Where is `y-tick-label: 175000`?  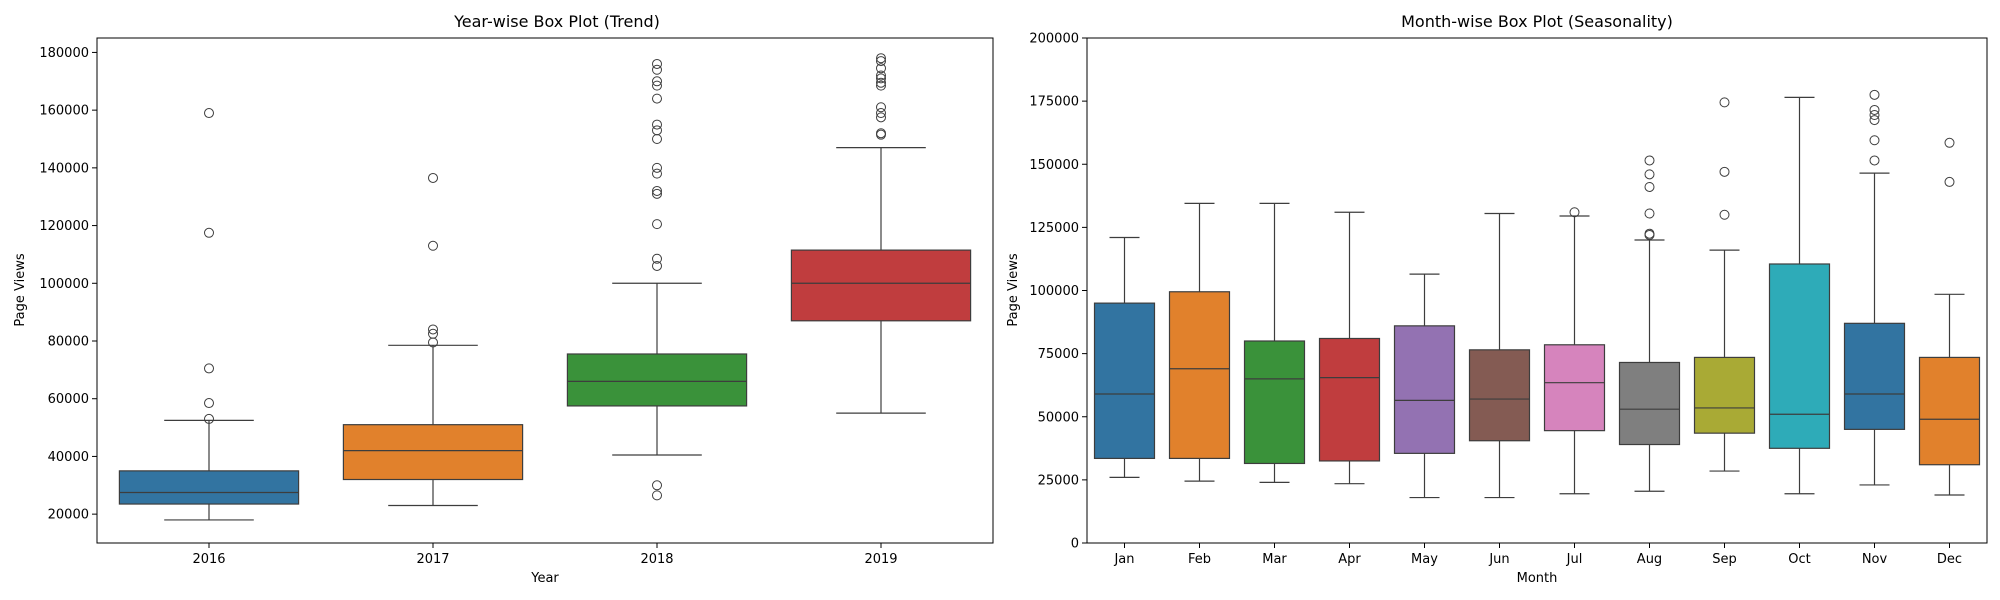 y-tick-label: 175000 is located at coordinates (1054, 102).